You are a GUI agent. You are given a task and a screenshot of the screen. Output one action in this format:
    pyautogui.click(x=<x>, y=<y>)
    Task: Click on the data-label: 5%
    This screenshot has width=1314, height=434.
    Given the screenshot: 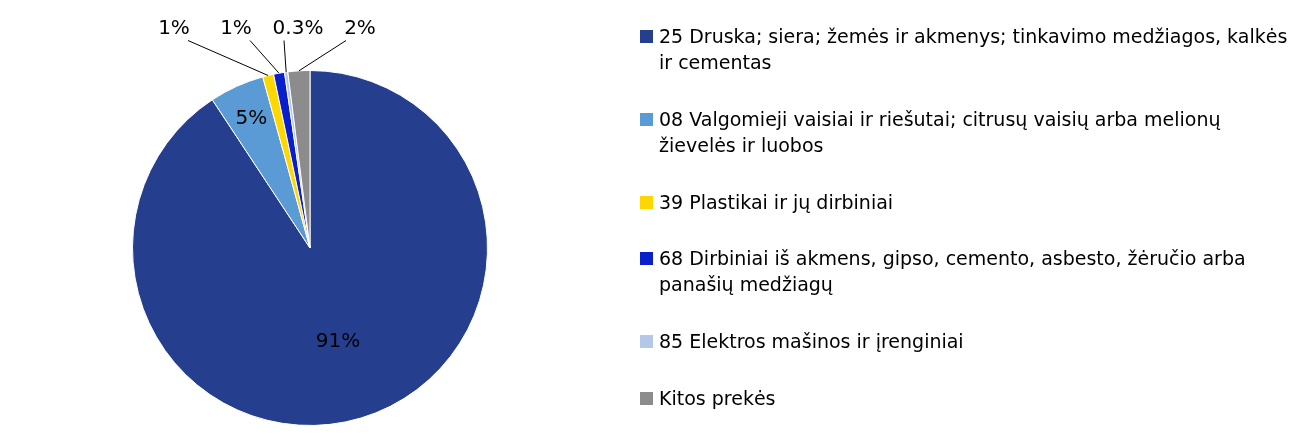 What is the action you would take?
    pyautogui.click(x=251, y=116)
    